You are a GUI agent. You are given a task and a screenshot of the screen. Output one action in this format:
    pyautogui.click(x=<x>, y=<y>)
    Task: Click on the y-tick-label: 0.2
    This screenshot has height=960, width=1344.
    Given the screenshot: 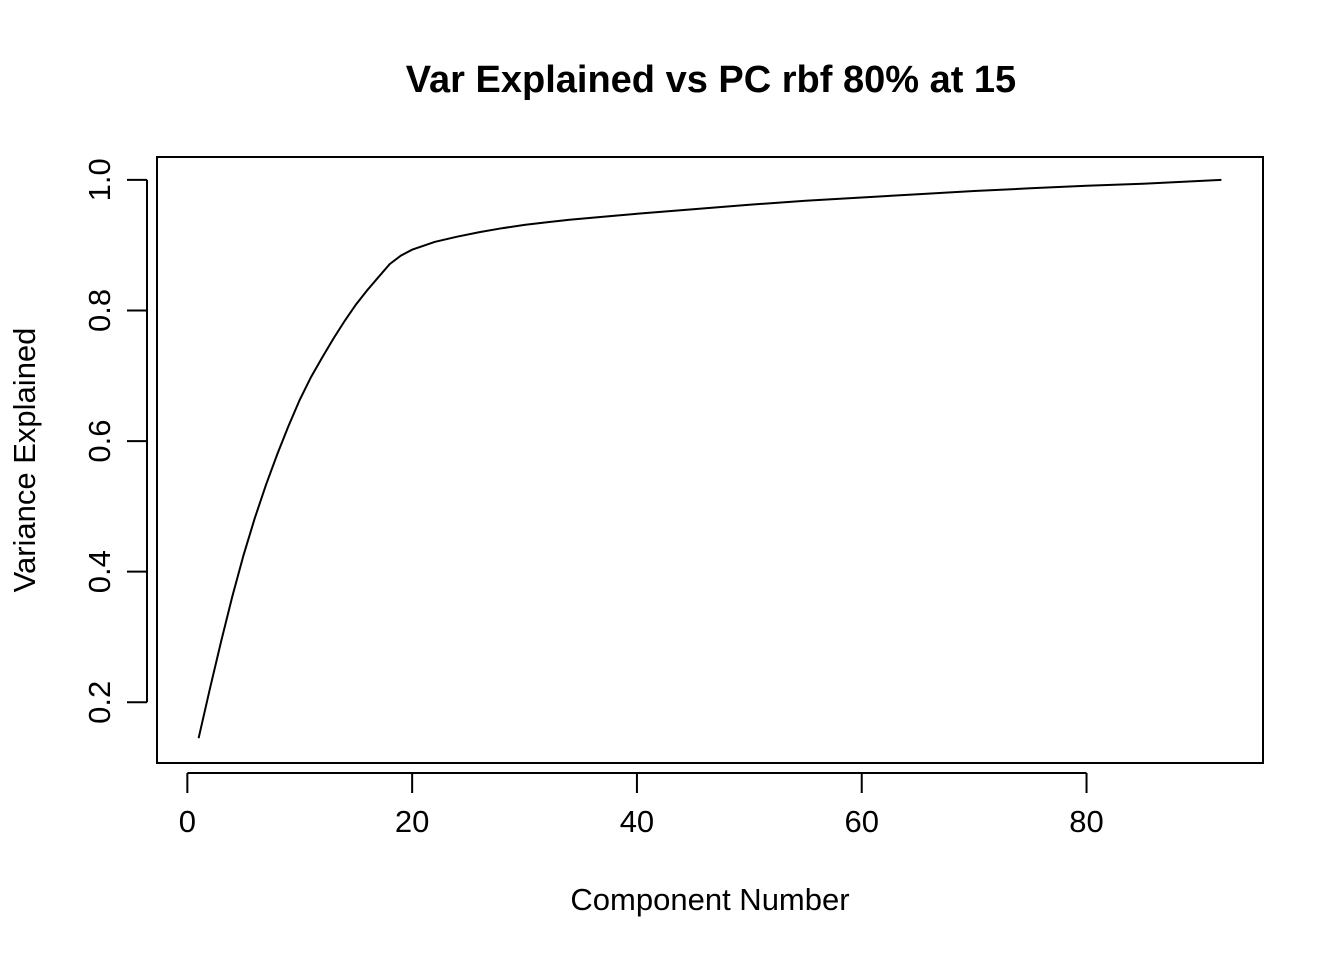 What is the action you would take?
    pyautogui.click(x=99, y=702)
    